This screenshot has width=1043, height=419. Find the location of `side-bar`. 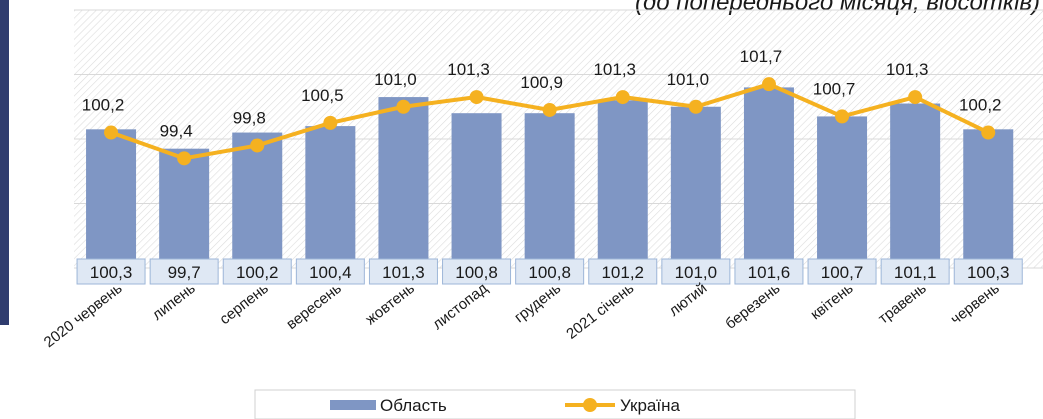

side-bar is located at coordinates (4, 162).